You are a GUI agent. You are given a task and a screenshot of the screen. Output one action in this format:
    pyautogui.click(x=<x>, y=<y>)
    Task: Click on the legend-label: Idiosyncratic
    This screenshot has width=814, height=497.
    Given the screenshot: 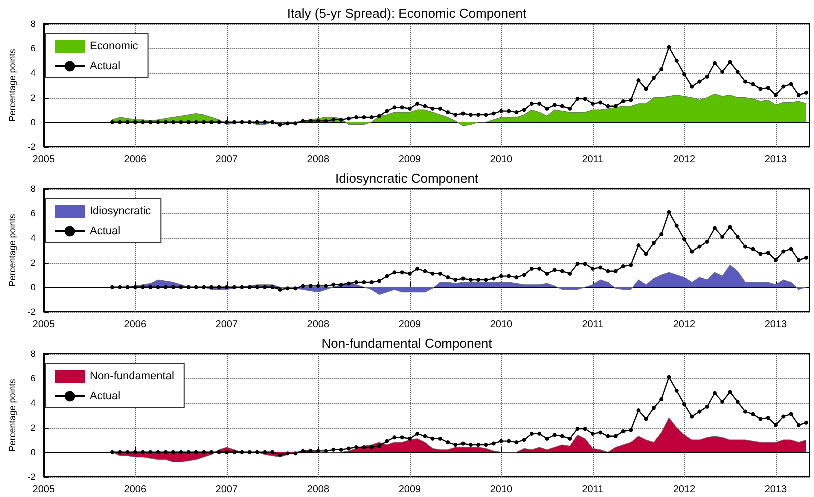 What is the action you would take?
    pyautogui.click(x=121, y=212)
    